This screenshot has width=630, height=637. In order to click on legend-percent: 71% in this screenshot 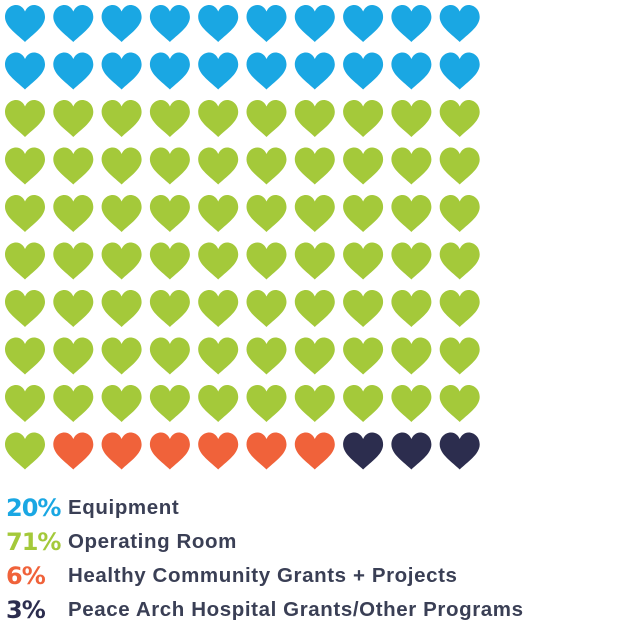, I will do `click(33, 542)`.